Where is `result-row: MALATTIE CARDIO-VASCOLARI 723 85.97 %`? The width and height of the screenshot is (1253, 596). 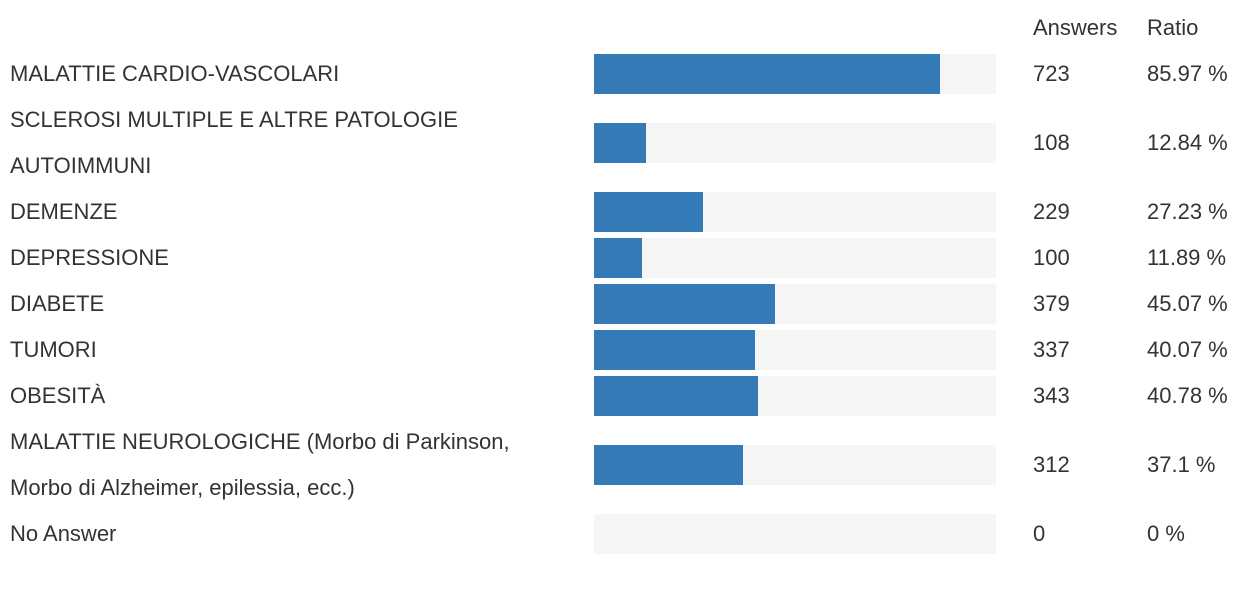
result-row: MALATTIE CARDIO-VASCOLARI 723 85.97 % is located at coordinates (626, 74).